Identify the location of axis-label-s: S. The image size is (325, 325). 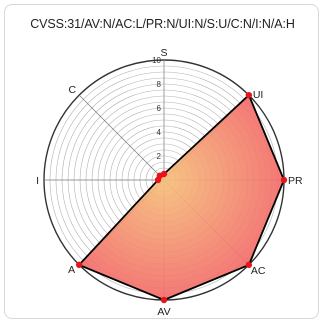
(163, 53).